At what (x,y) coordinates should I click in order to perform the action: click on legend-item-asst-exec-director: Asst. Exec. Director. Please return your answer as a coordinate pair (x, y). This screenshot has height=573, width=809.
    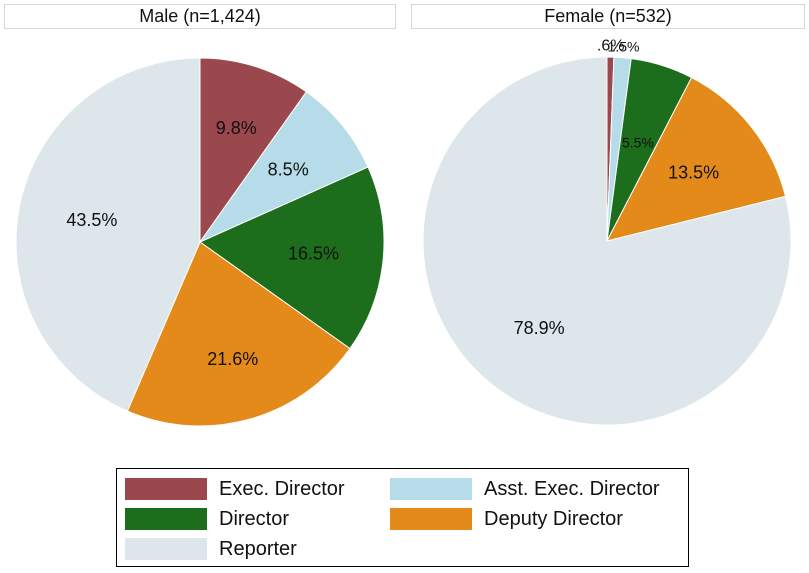
    Looking at the image, I should click on (525, 489).